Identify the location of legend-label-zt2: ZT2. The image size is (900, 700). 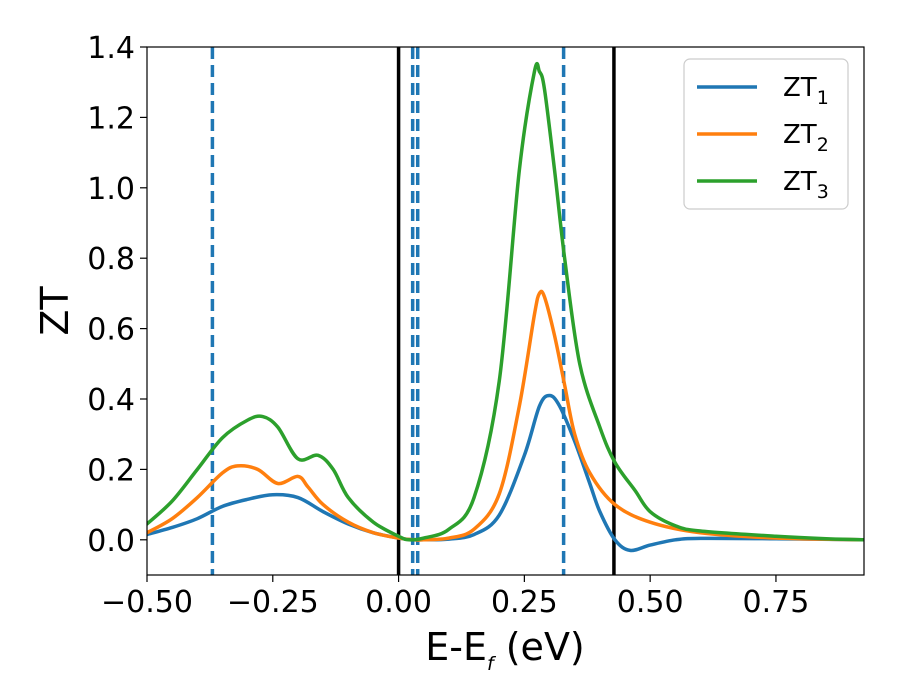
(806, 138).